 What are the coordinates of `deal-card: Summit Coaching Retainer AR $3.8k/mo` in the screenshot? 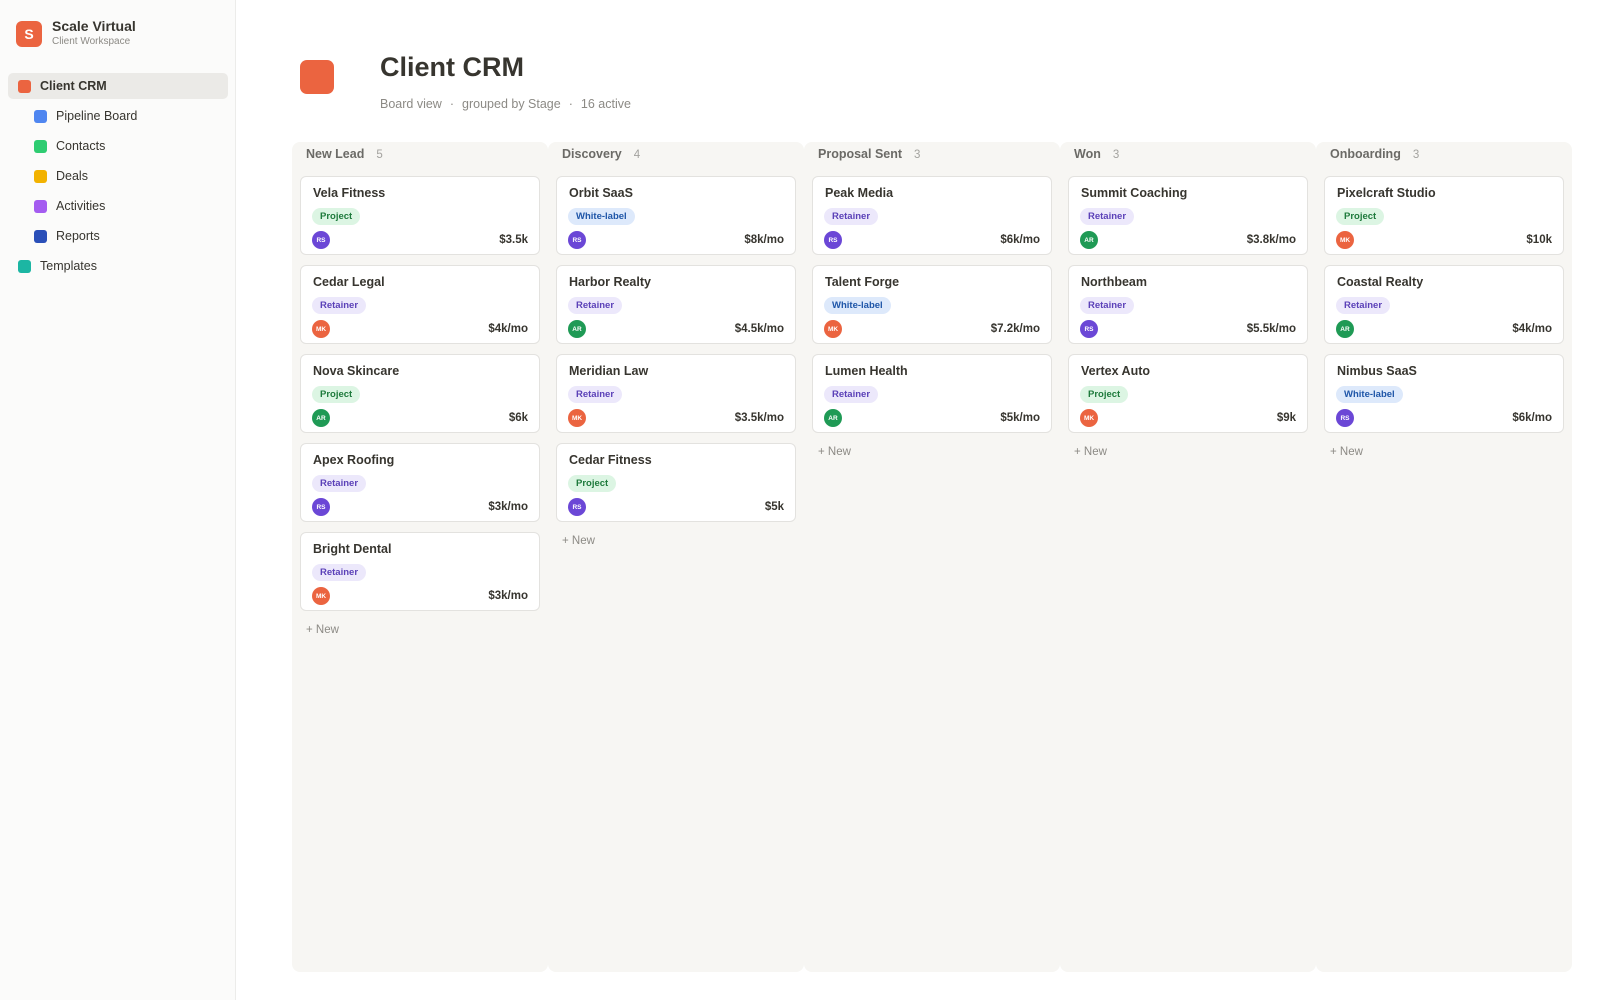 It's located at (1188, 215).